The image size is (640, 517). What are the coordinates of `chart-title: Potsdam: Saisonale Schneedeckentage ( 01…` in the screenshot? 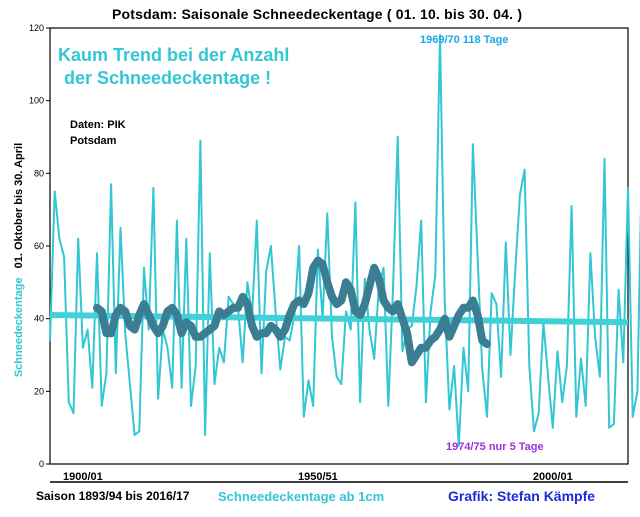 It's located at (317, 14).